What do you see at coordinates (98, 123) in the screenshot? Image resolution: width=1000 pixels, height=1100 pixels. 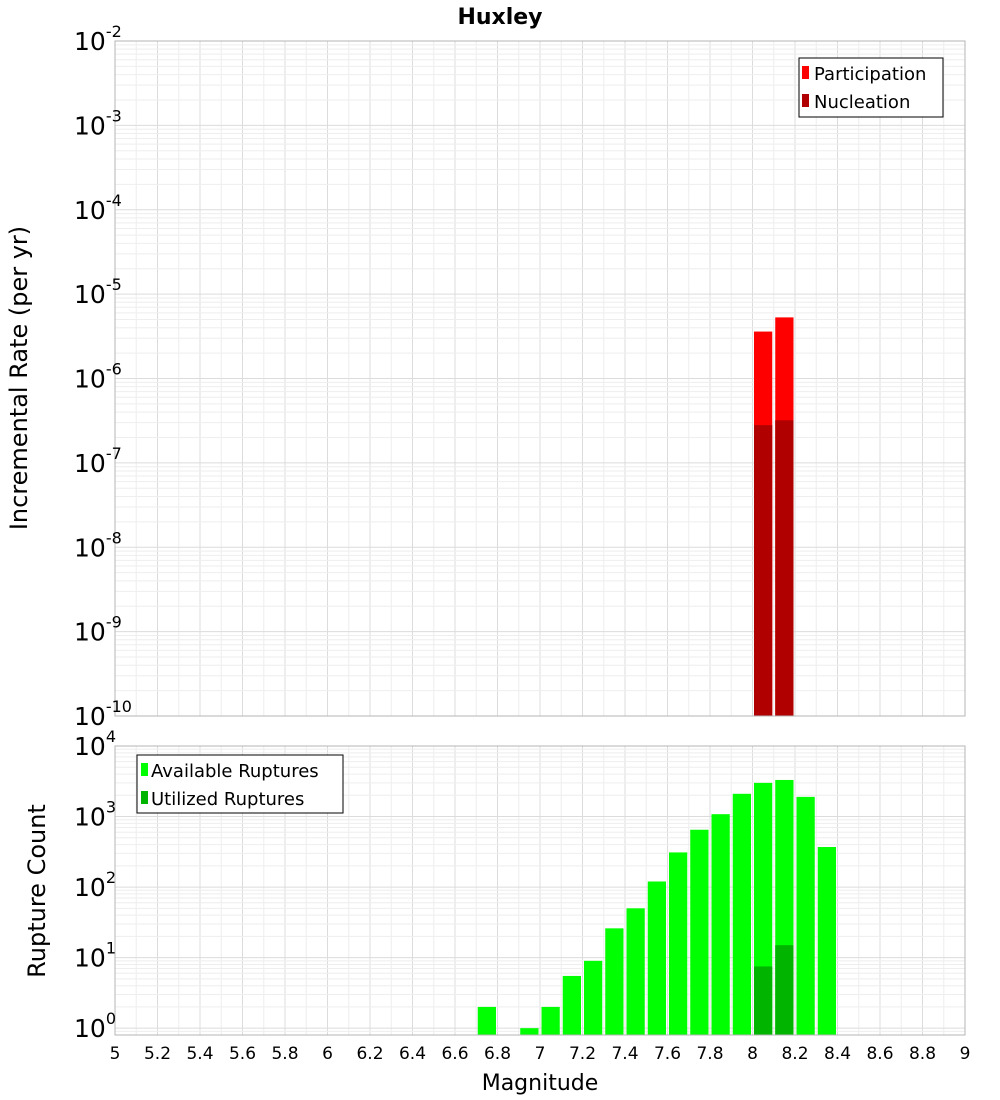 I see `rate-y-tick-label: 10⁻³` at bounding box center [98, 123].